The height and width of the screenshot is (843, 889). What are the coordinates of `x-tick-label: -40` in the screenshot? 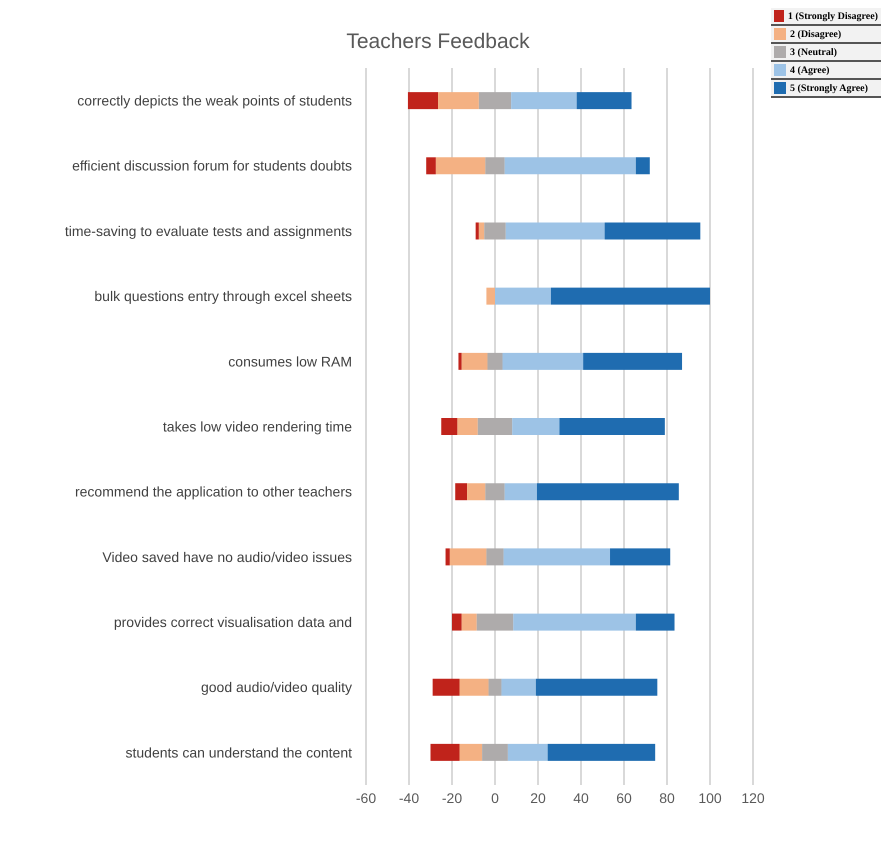 It's located at (409, 798).